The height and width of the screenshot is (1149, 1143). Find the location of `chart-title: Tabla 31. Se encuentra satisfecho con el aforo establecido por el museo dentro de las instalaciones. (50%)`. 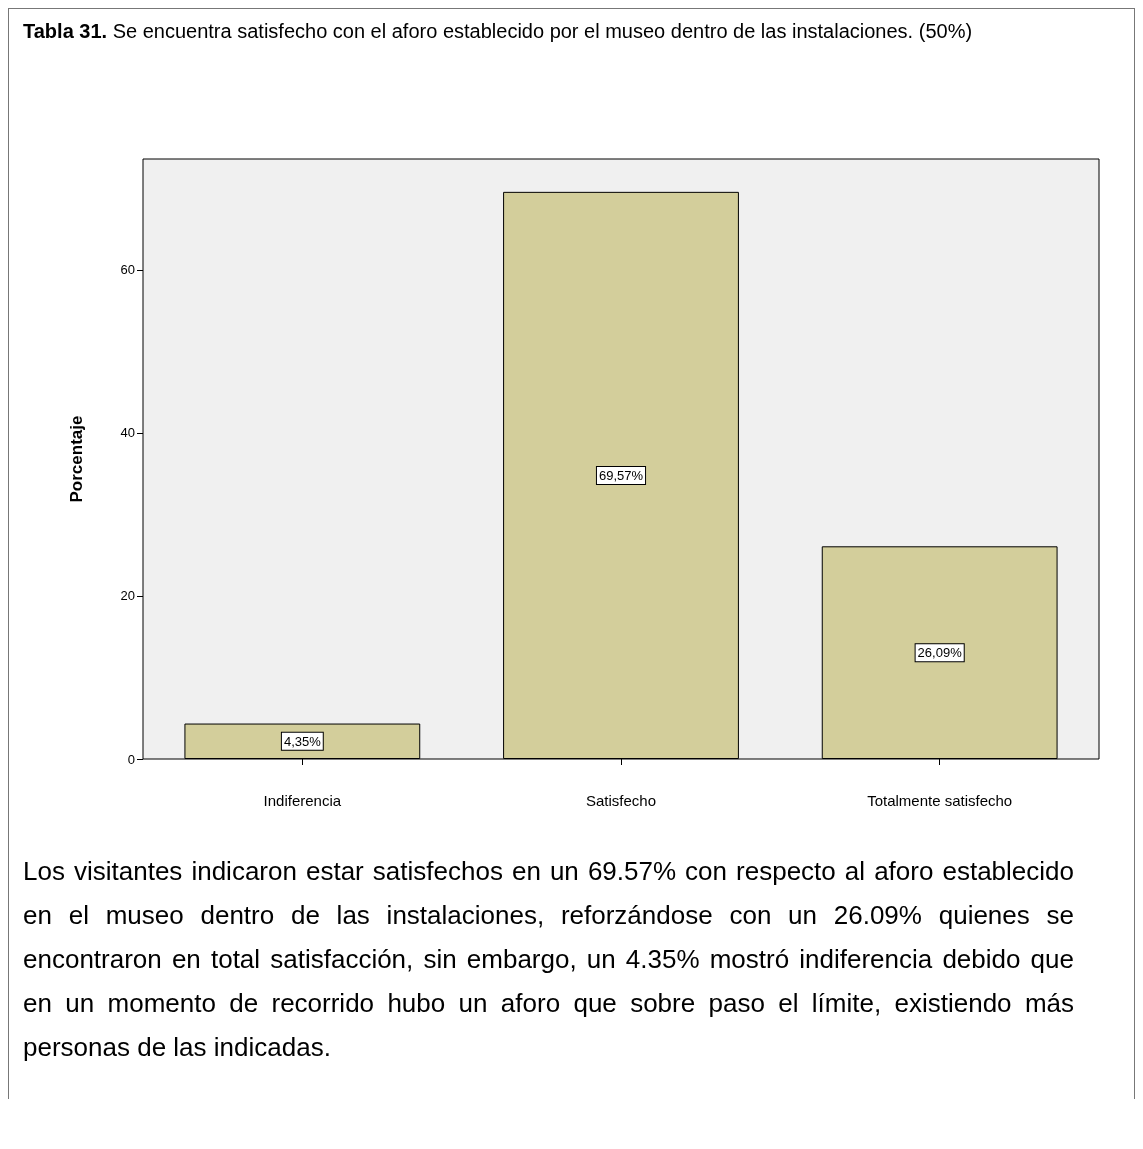

chart-title: Tabla 31. Se encuentra satisfecho con el aforo establecido por el museo dentro de las instalaciones. (50%) is located at coordinates (498, 31).